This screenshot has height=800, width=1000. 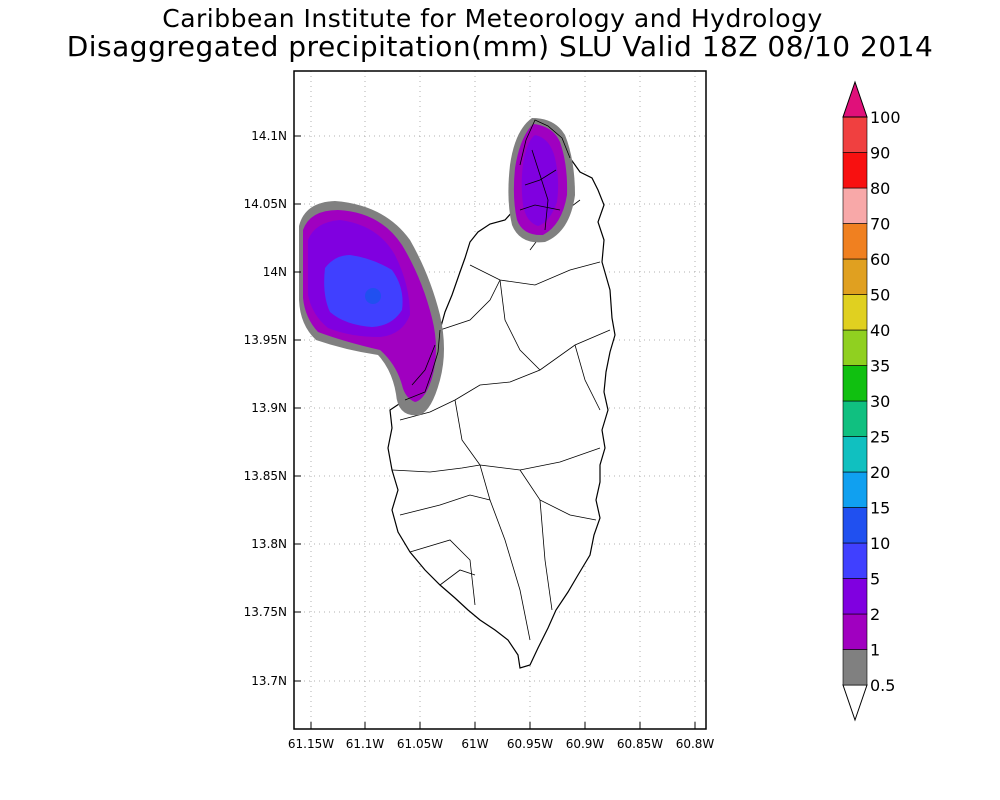 What do you see at coordinates (882, 685) in the screenshot?
I see `colorbar-label: 0.5` at bounding box center [882, 685].